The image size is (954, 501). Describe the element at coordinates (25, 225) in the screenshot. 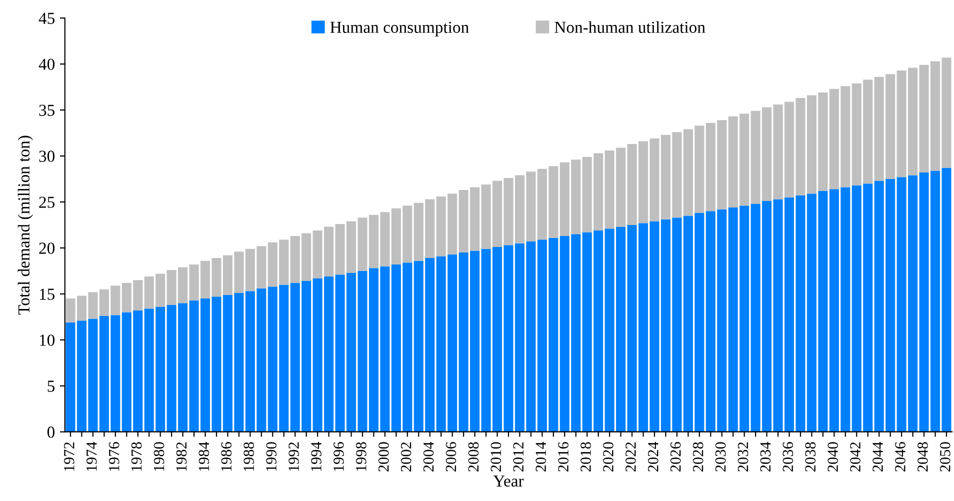

I see `y-axis-title: Total demand (million ton)` at that location.